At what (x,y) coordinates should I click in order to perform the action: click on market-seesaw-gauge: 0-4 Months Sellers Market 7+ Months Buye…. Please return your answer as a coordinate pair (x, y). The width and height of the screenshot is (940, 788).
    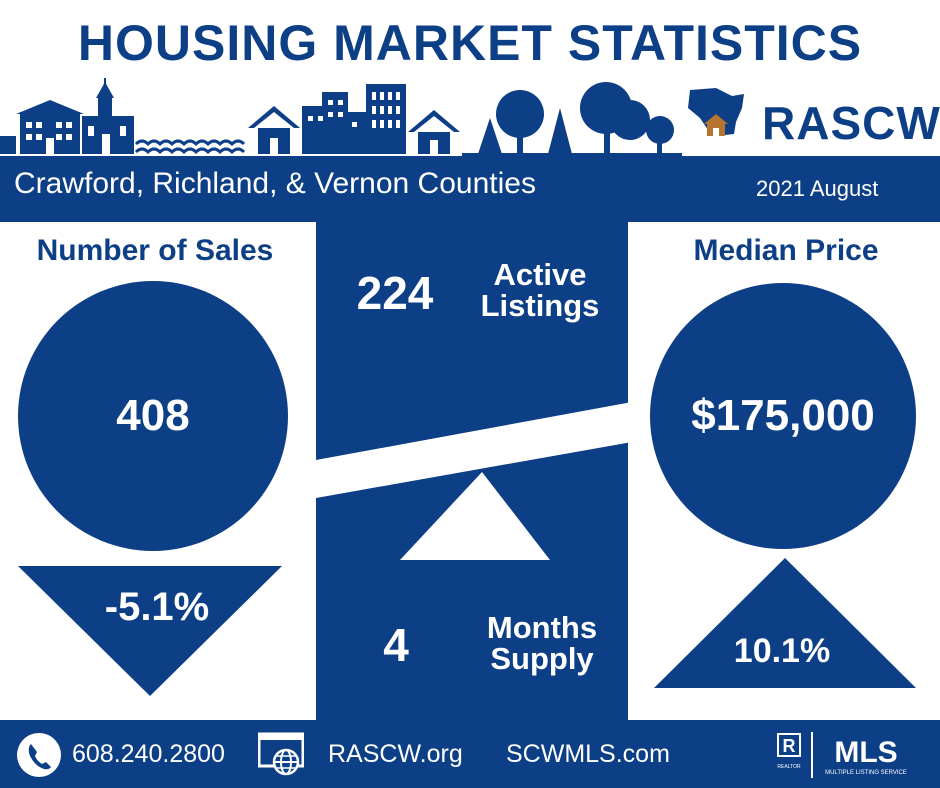
    Looking at the image, I should click on (474, 481).